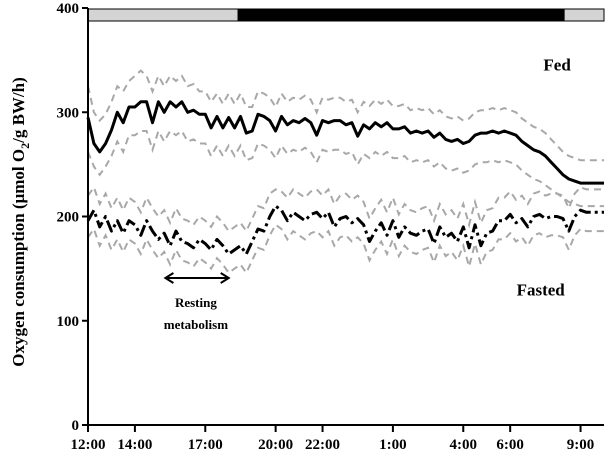 This screenshot has width=608, height=460. Describe the element at coordinates (345, 249) in the screenshot. I see `fasted-lower-band` at that location.